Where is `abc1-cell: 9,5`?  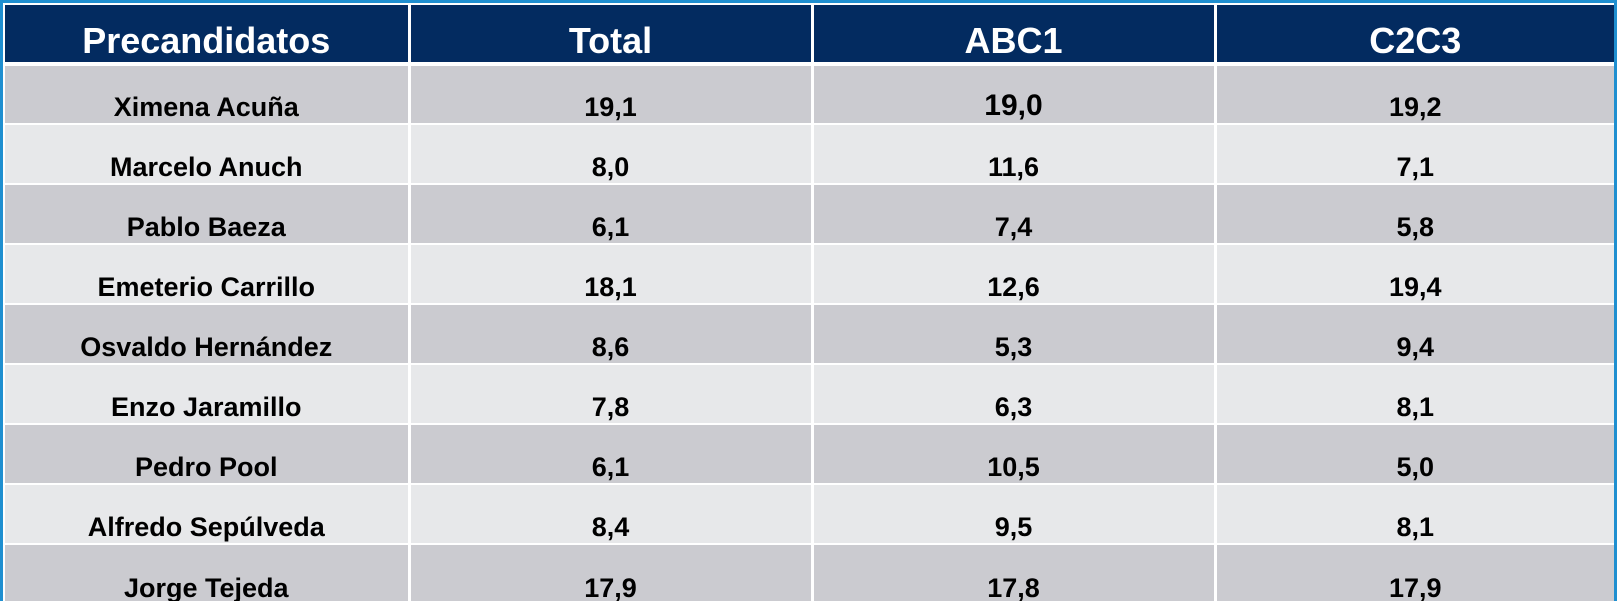
abc1-cell: 9,5 is located at coordinates (1013, 513).